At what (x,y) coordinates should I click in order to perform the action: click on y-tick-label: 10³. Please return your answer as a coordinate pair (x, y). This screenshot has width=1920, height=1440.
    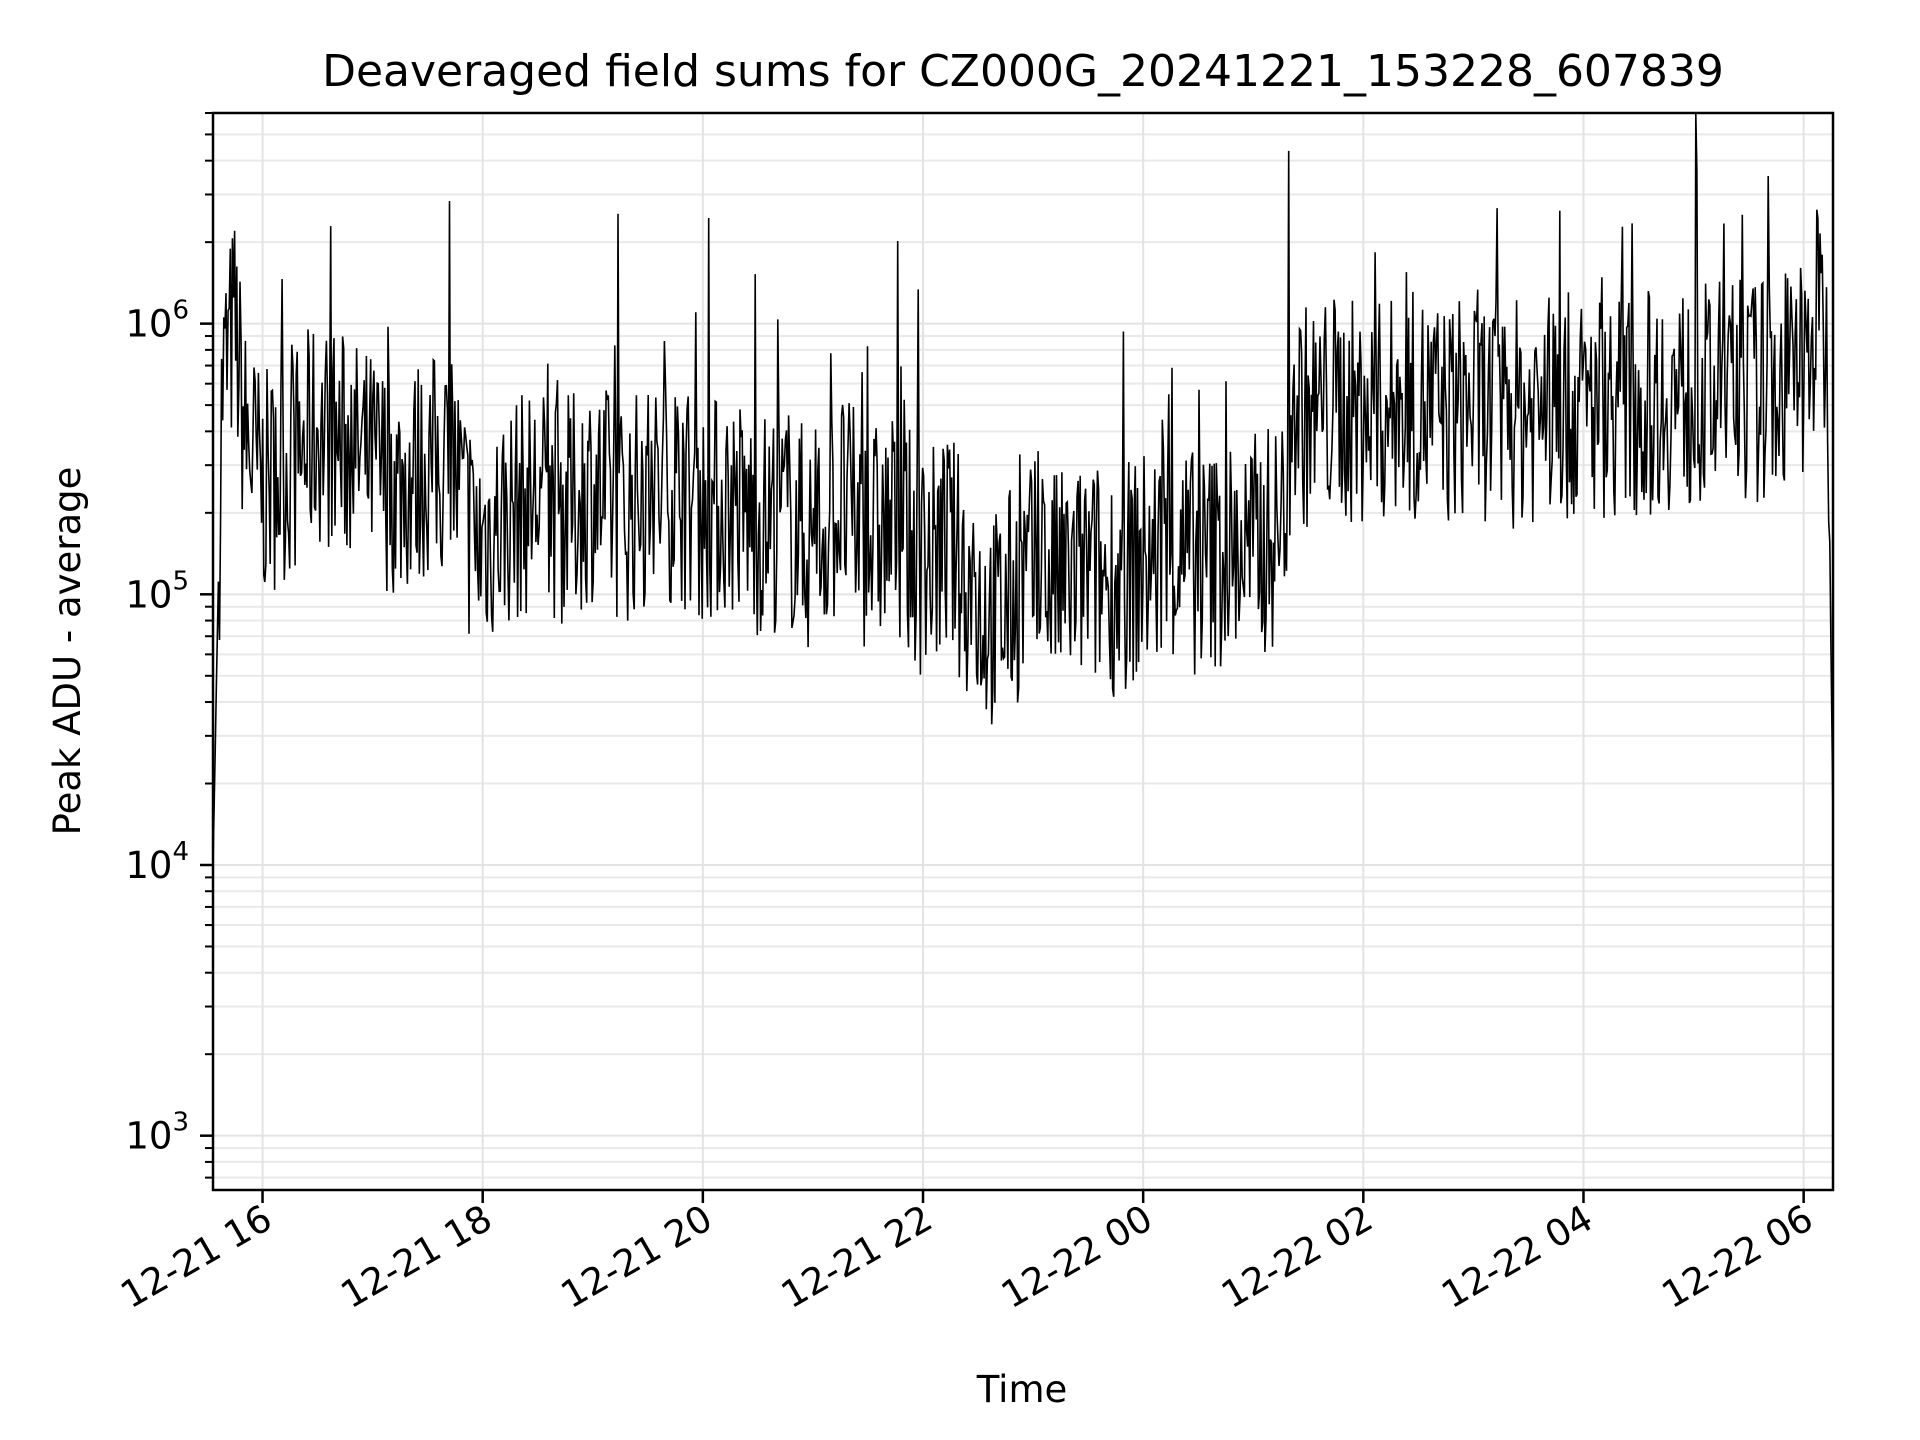
    Looking at the image, I should click on (157, 1133).